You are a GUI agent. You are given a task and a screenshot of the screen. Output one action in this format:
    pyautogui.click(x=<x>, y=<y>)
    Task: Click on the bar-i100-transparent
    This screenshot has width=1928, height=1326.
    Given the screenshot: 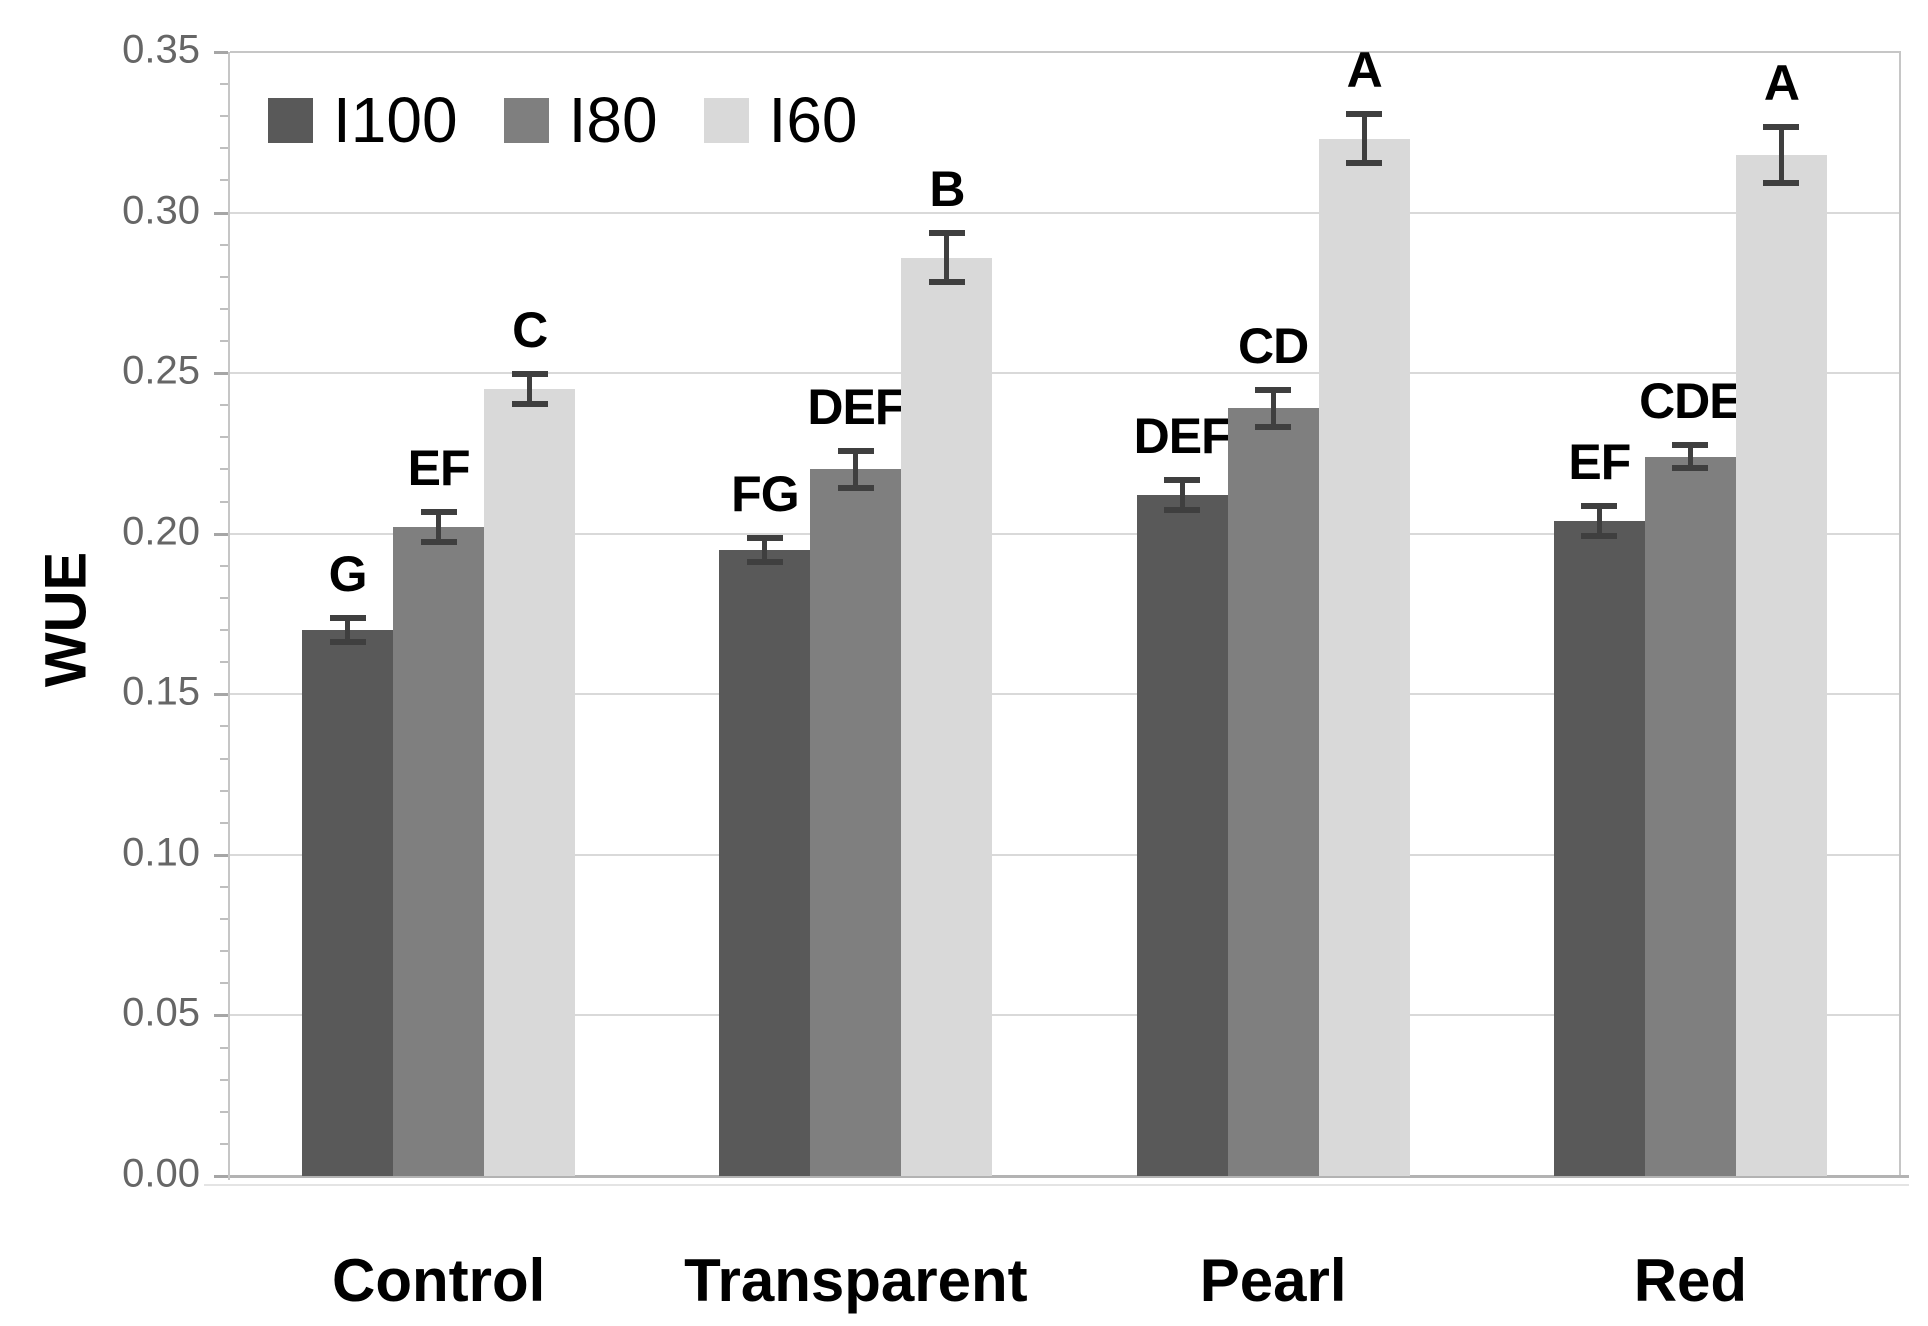 What is the action you would take?
    pyautogui.click(x=765, y=862)
    